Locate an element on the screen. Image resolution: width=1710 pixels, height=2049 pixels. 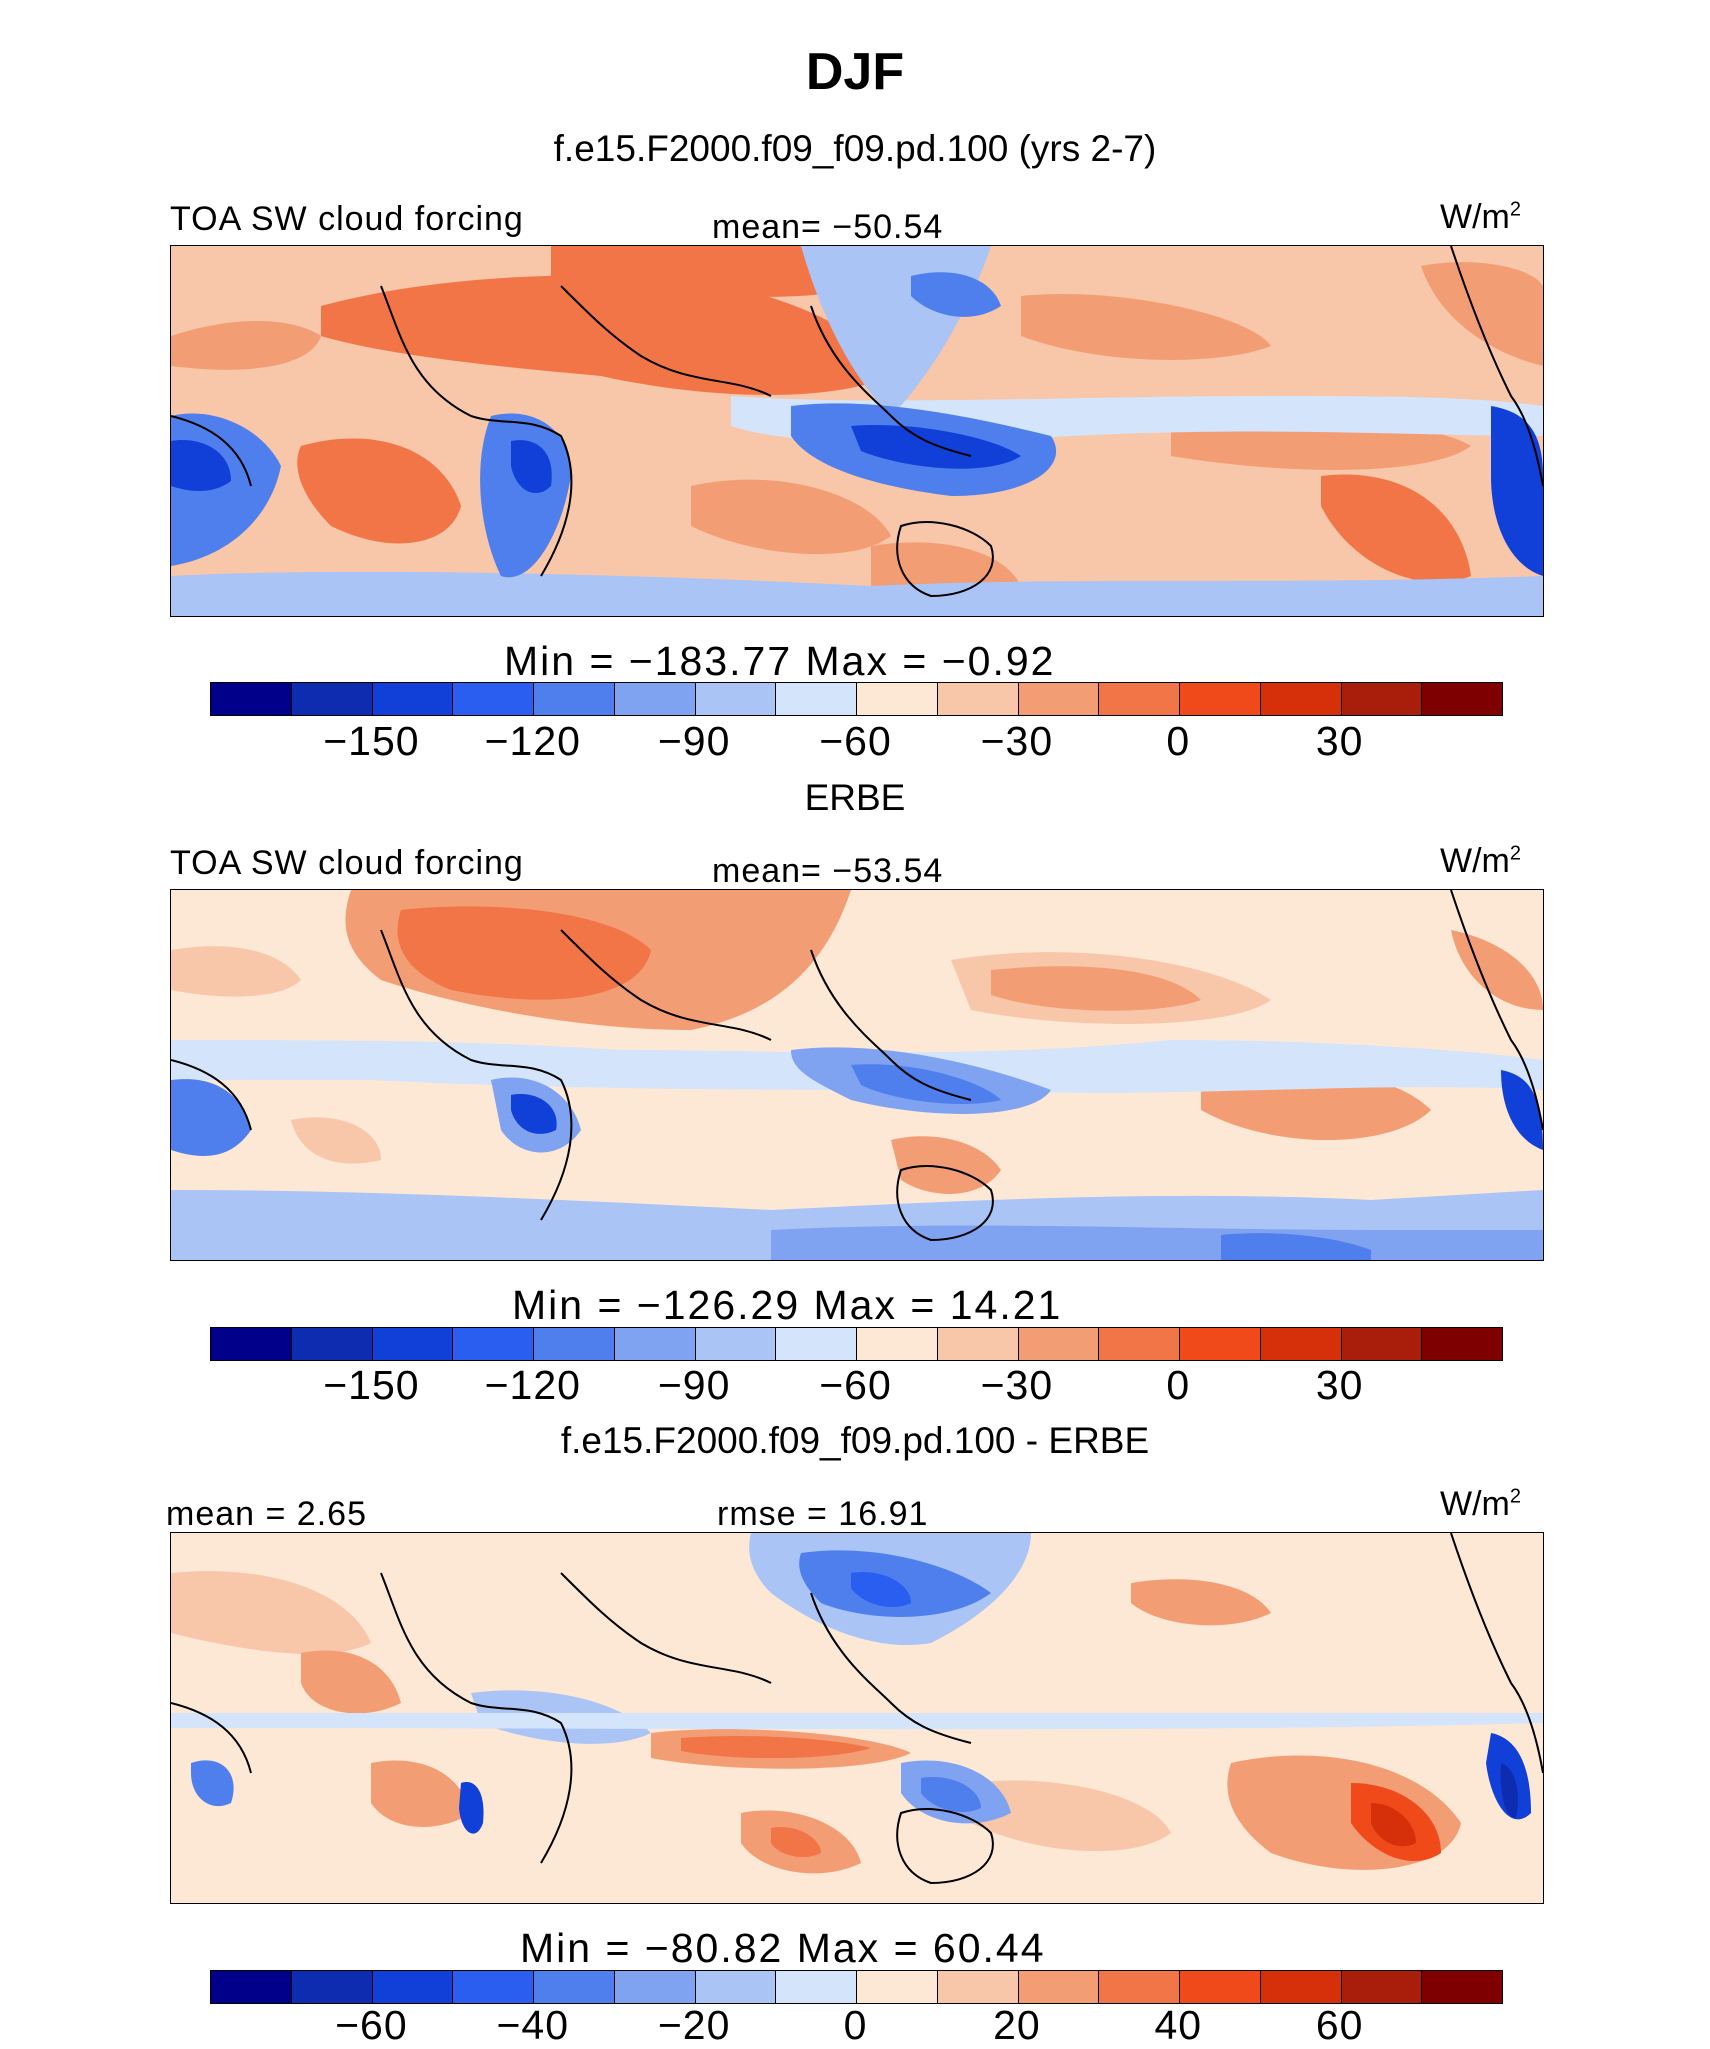
panel1-colorbar is located at coordinates (856, 699).